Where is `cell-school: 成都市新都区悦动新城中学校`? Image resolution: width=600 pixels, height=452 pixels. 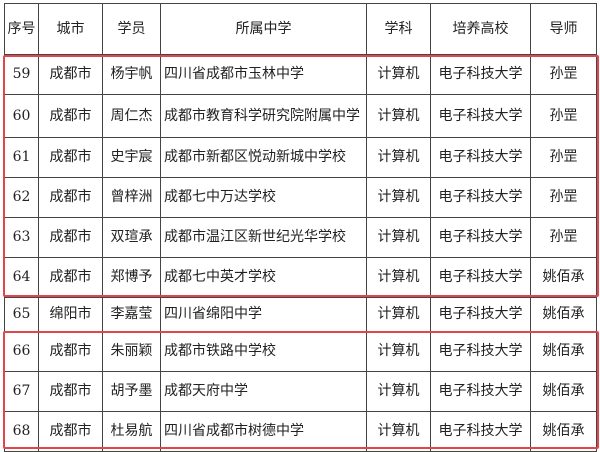 cell-school: 成都市新都区悦动新城中学校 is located at coordinates (263, 157).